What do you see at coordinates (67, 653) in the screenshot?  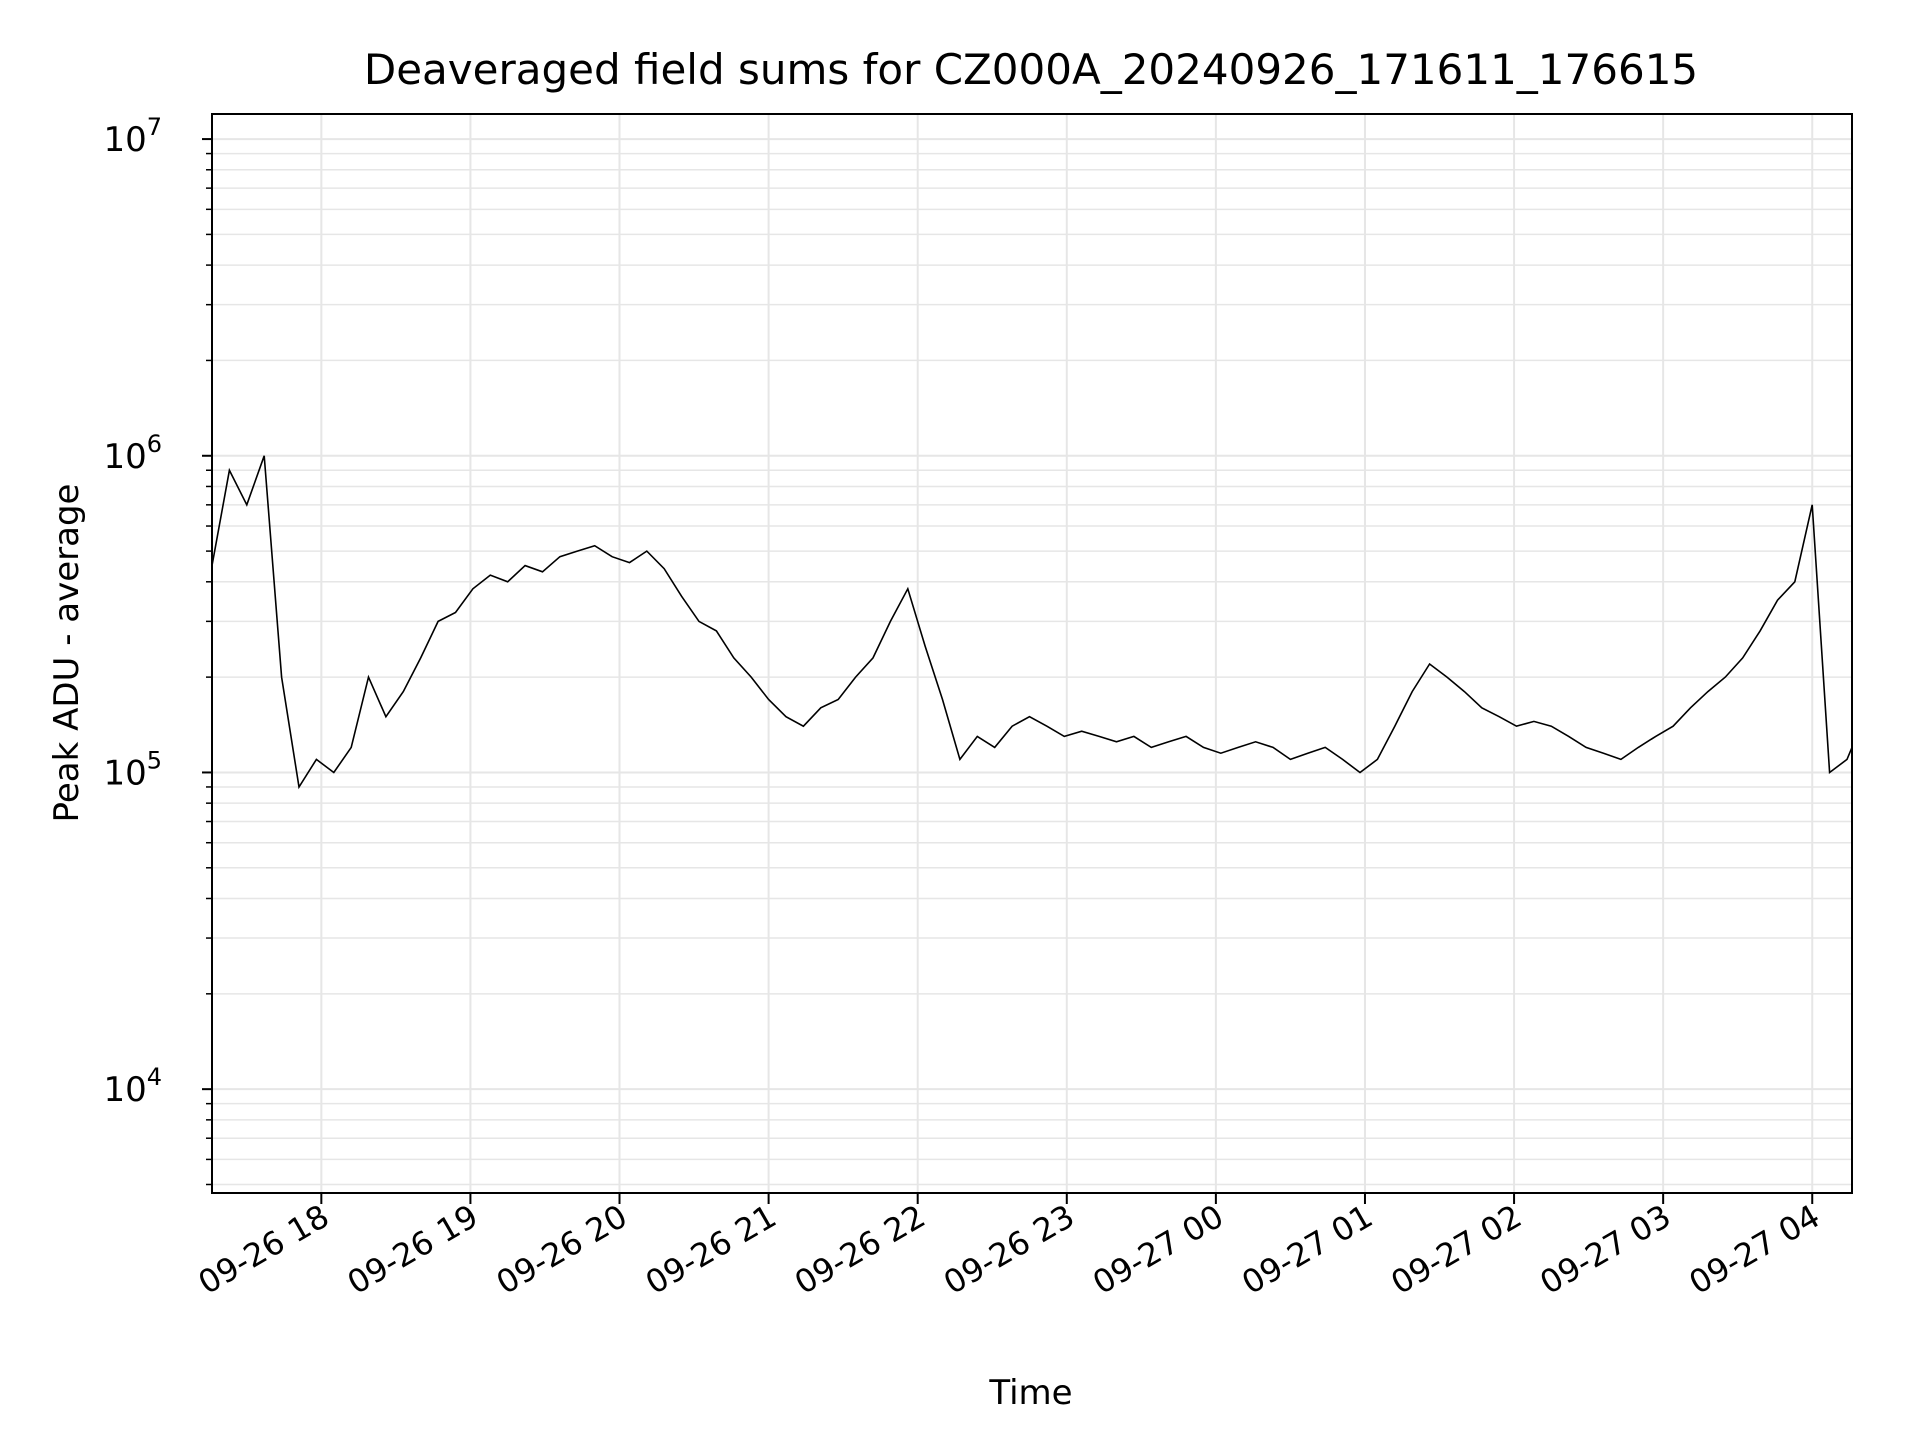 I see `y-axis-label: Peak ADU - average` at bounding box center [67, 653].